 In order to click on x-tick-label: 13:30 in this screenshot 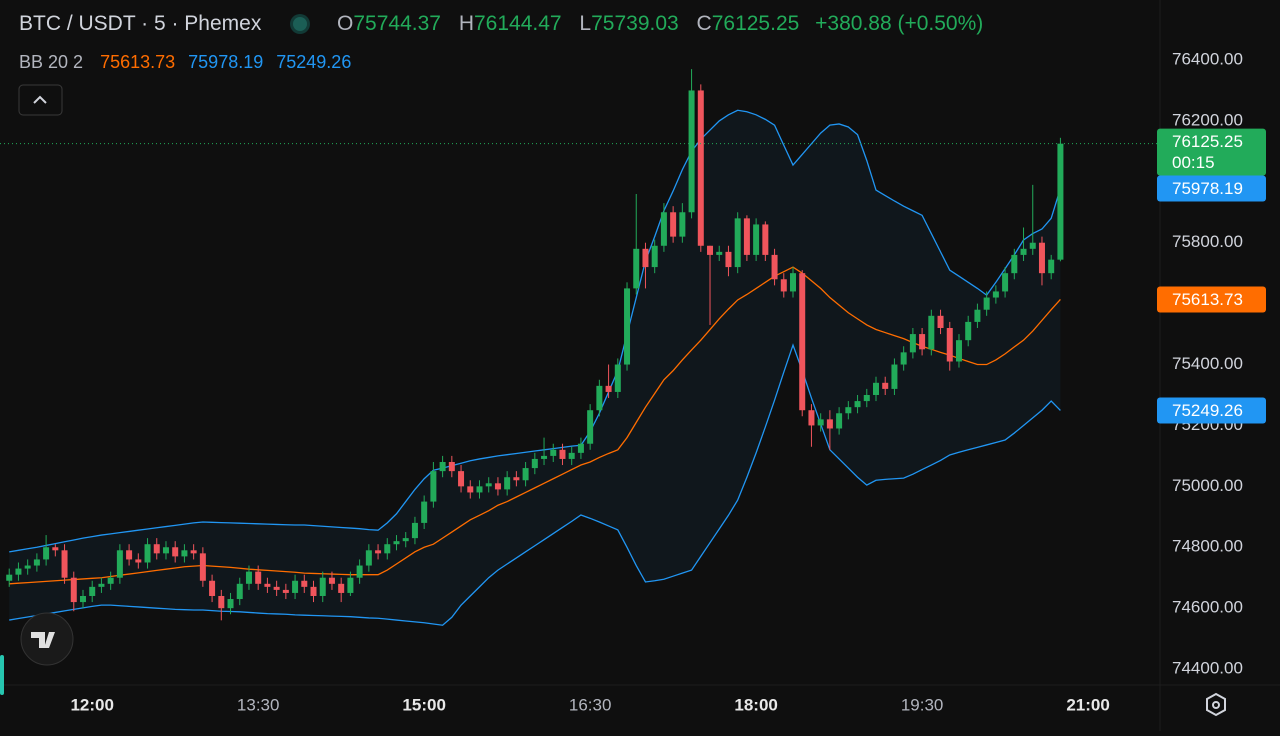, I will do `click(258, 704)`.